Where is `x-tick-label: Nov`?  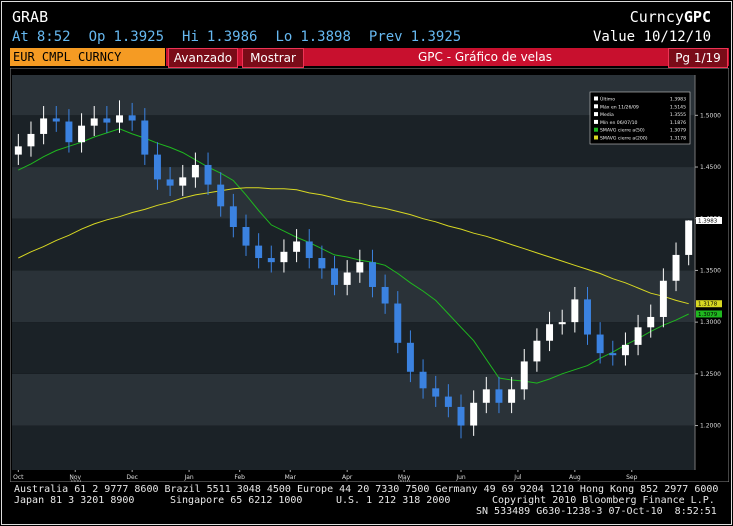
x-tick-label: Nov is located at coordinates (75, 477).